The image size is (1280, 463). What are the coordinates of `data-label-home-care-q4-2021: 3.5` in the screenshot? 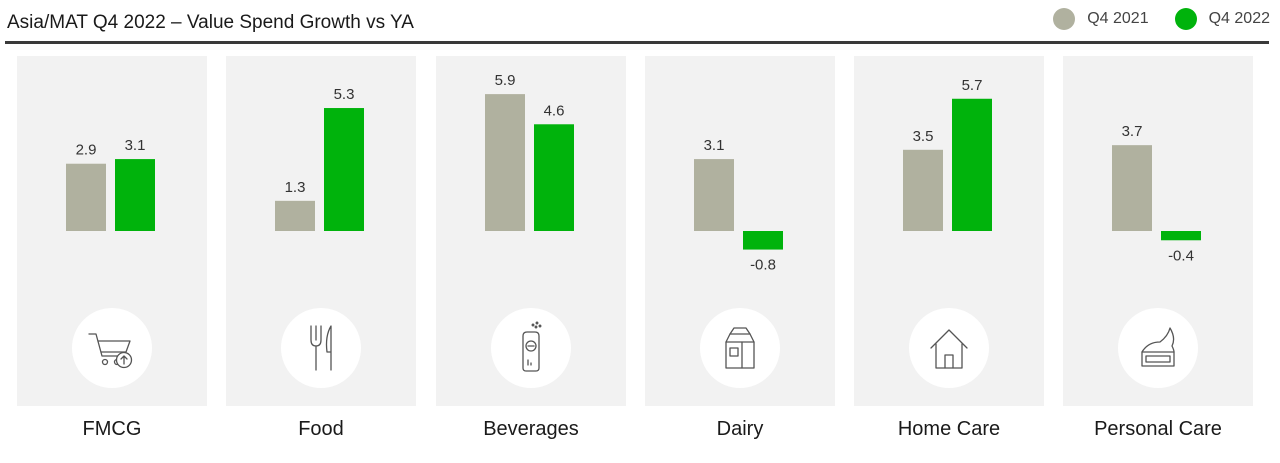 It's located at (923, 136).